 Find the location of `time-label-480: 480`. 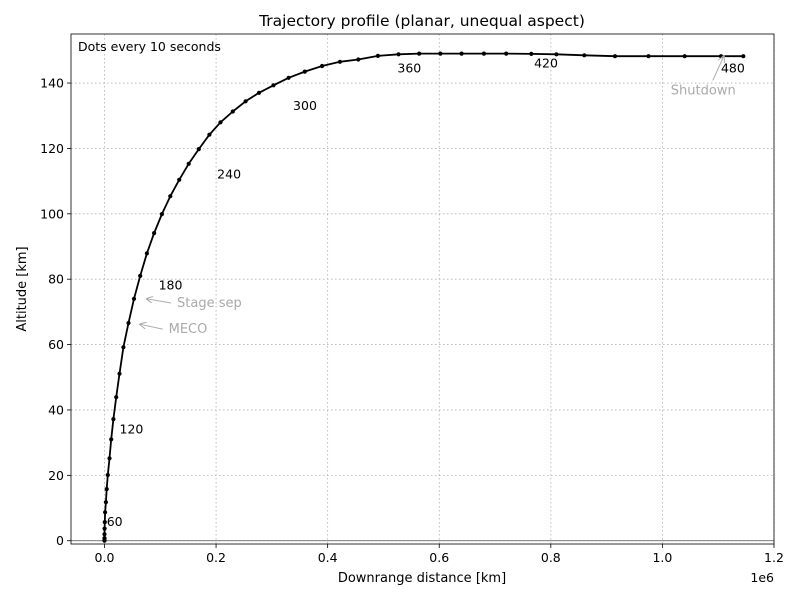

time-label-480: 480 is located at coordinates (733, 67).